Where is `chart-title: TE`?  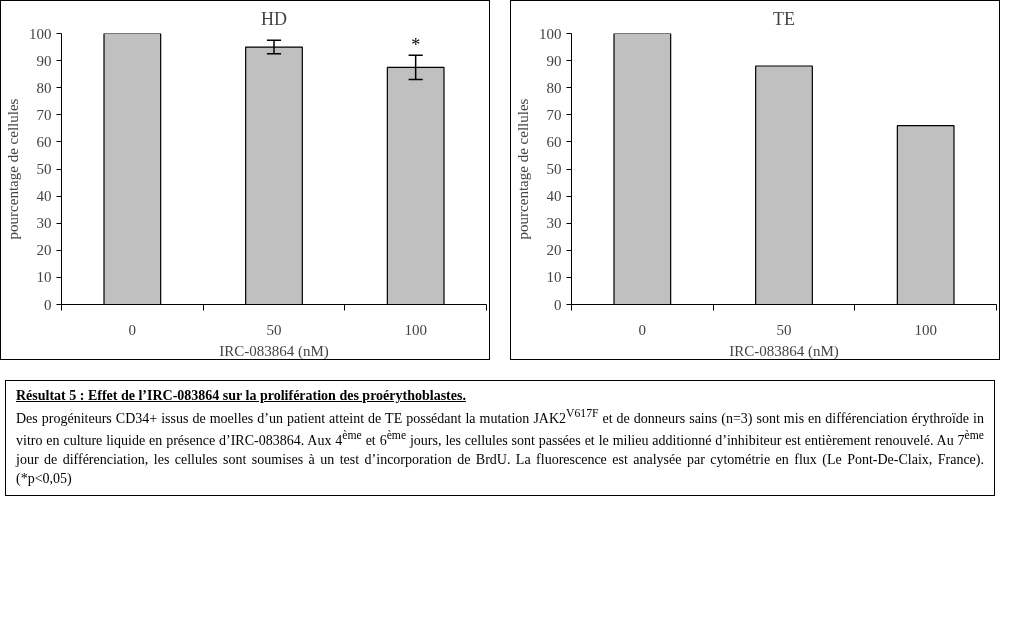
chart-title: TE is located at coordinates (784, 18).